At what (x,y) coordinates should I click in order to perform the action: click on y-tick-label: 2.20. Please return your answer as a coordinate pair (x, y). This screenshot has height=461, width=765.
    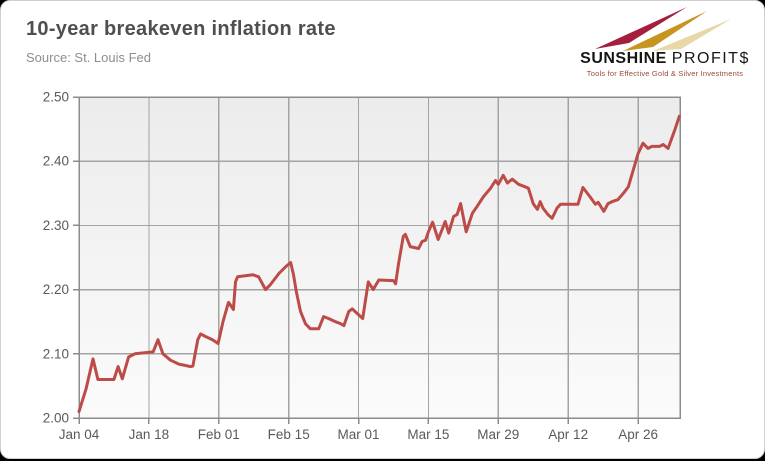
    Looking at the image, I should click on (56, 289).